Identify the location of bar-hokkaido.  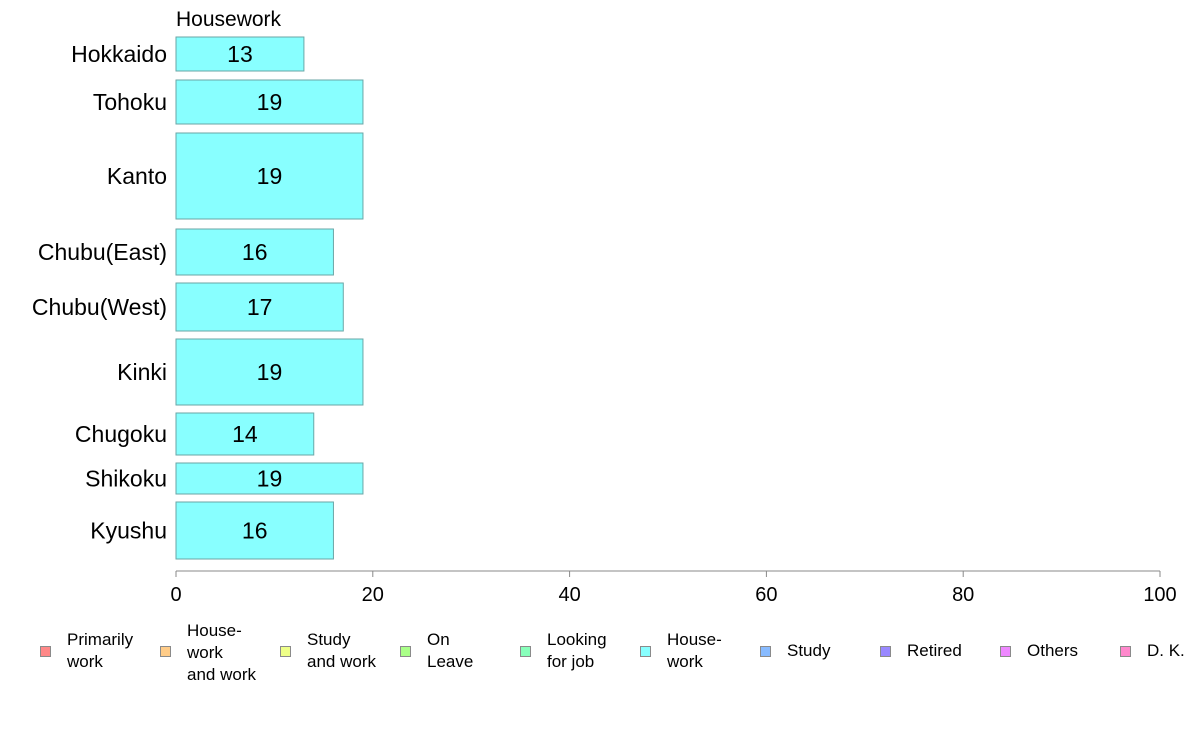
(240, 54).